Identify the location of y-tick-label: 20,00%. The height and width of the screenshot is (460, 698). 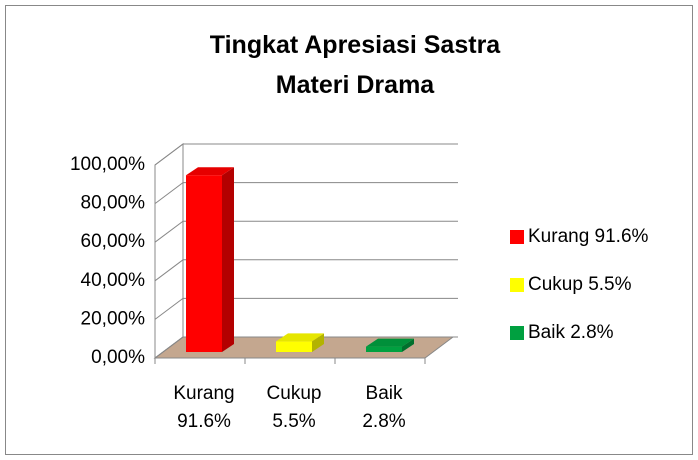
(113, 318).